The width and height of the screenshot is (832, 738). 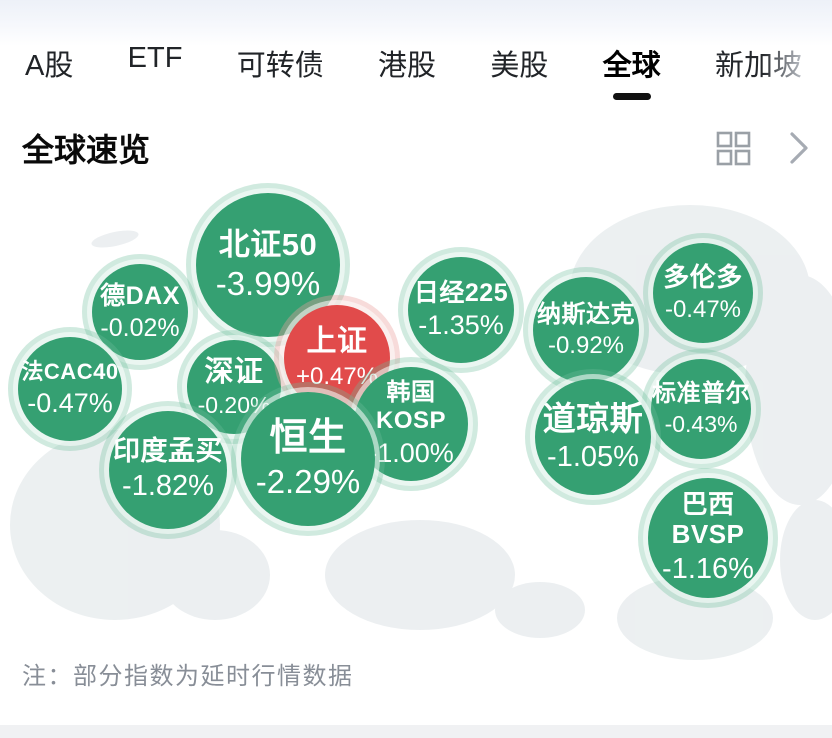 What do you see at coordinates (733, 148) in the screenshot?
I see `grid-view-icon` at bounding box center [733, 148].